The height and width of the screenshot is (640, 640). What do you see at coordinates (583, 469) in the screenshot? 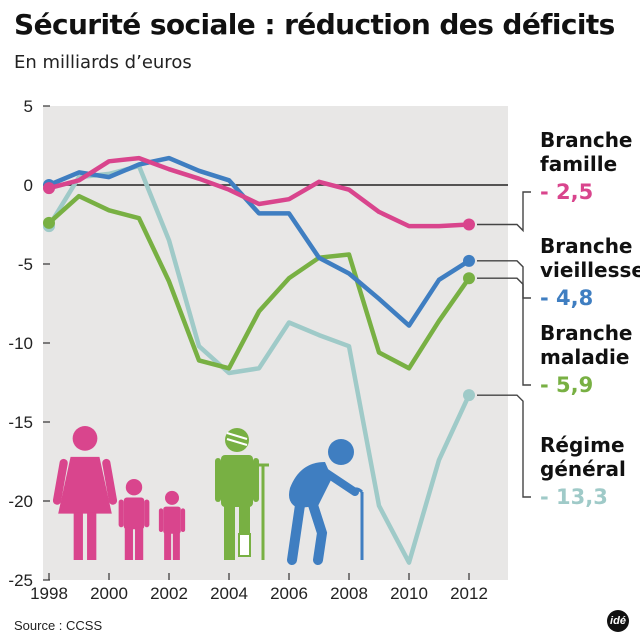
I see `series-label-general: général` at bounding box center [583, 469].